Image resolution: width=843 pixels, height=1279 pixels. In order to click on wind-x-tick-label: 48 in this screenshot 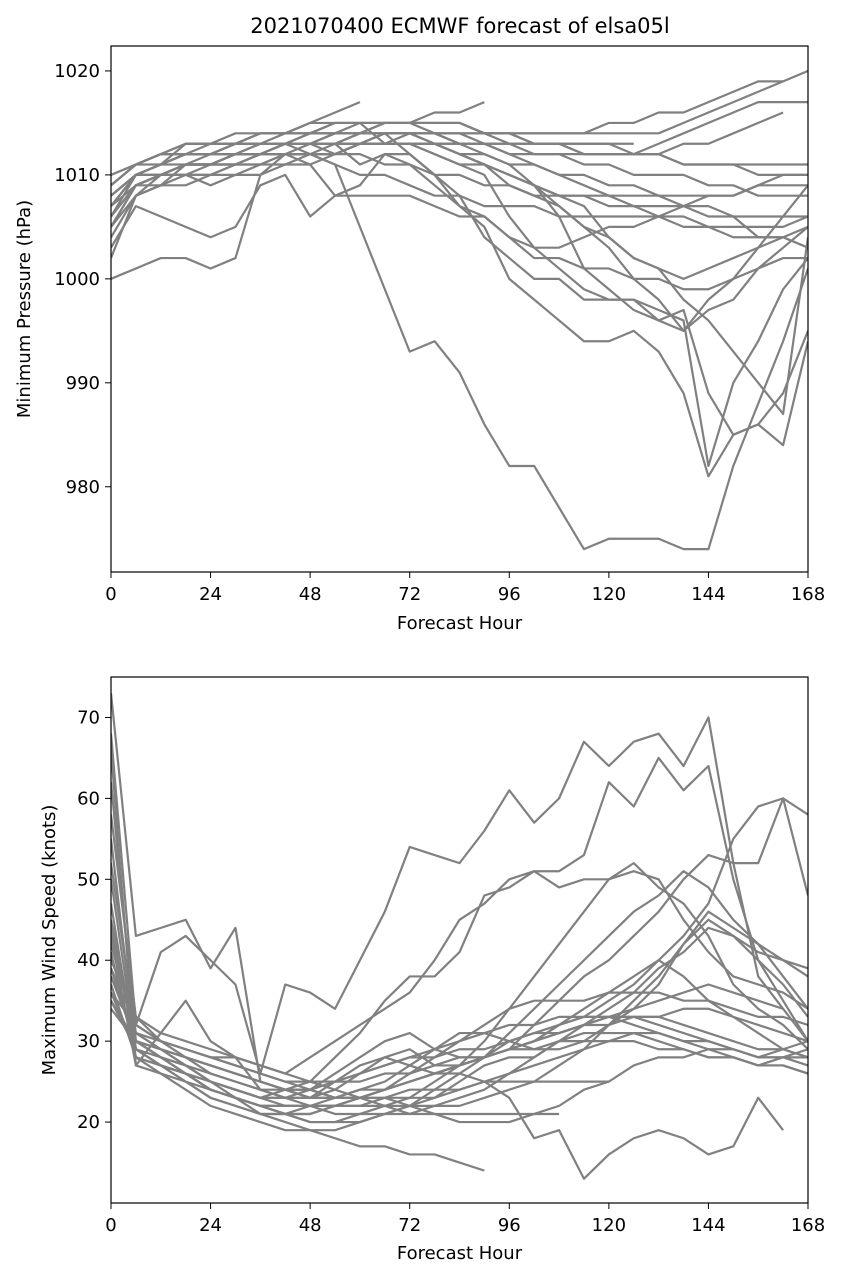, I will do `click(310, 1225)`.